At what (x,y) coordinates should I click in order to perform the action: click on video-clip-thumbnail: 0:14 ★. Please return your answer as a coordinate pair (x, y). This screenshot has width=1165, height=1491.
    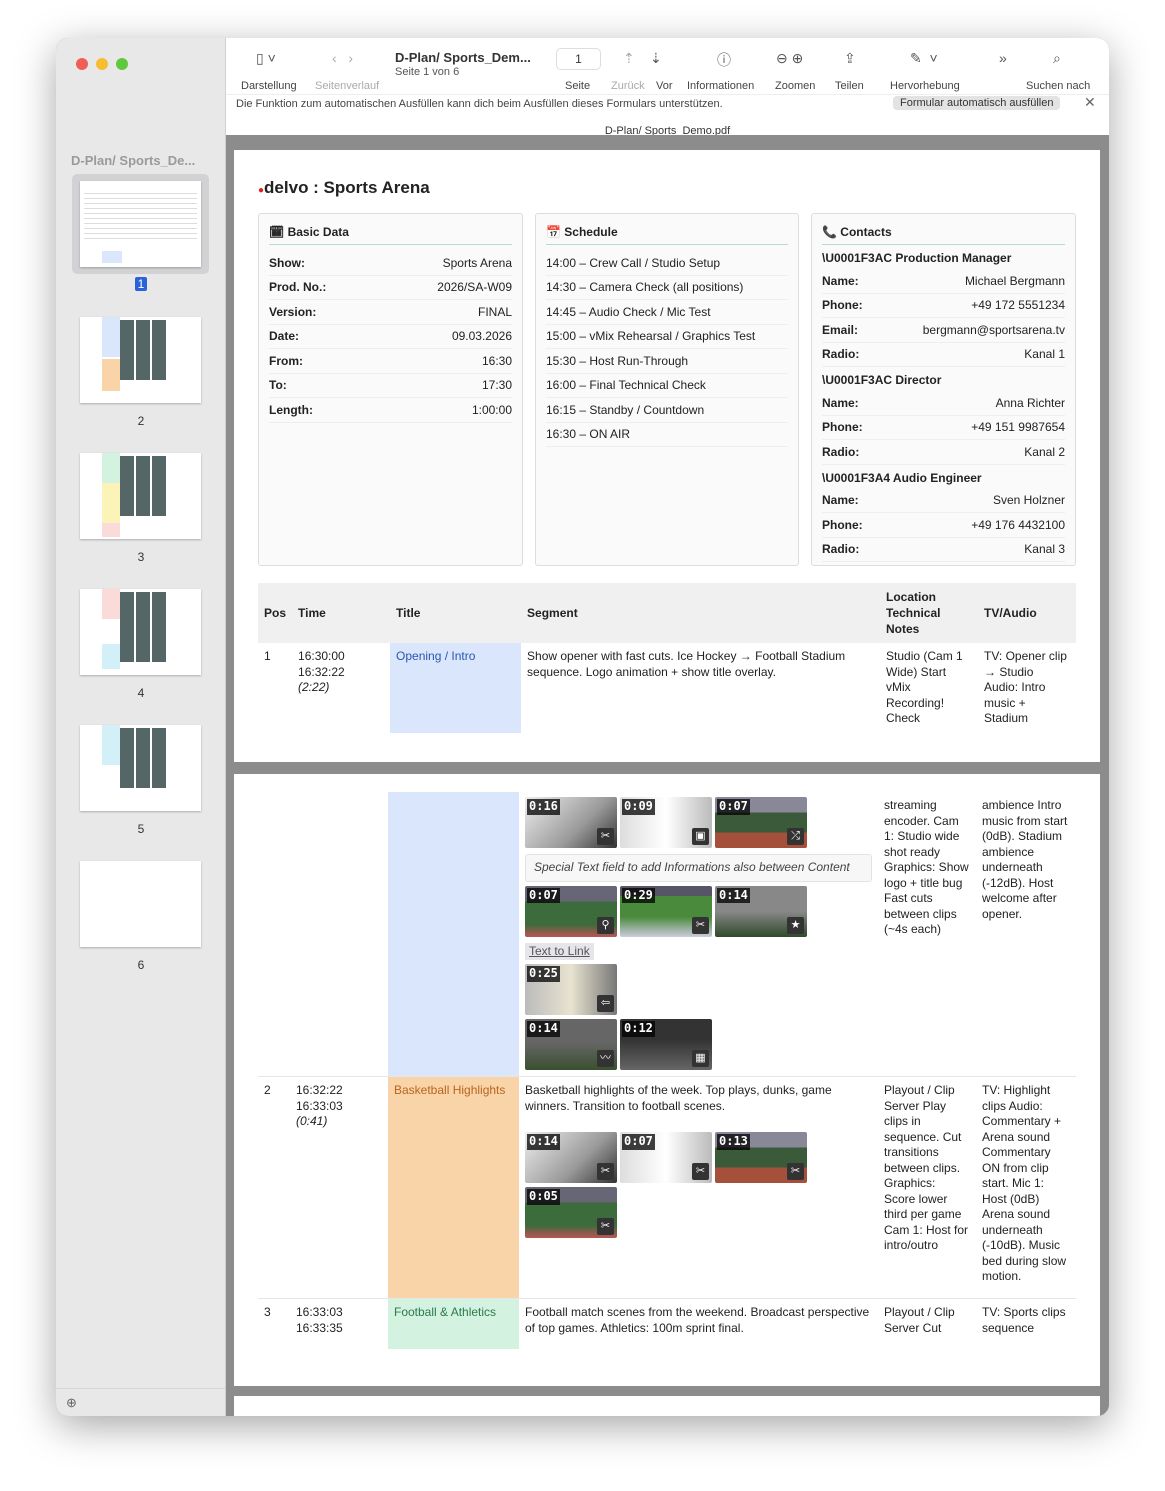
    Looking at the image, I should click on (761, 911).